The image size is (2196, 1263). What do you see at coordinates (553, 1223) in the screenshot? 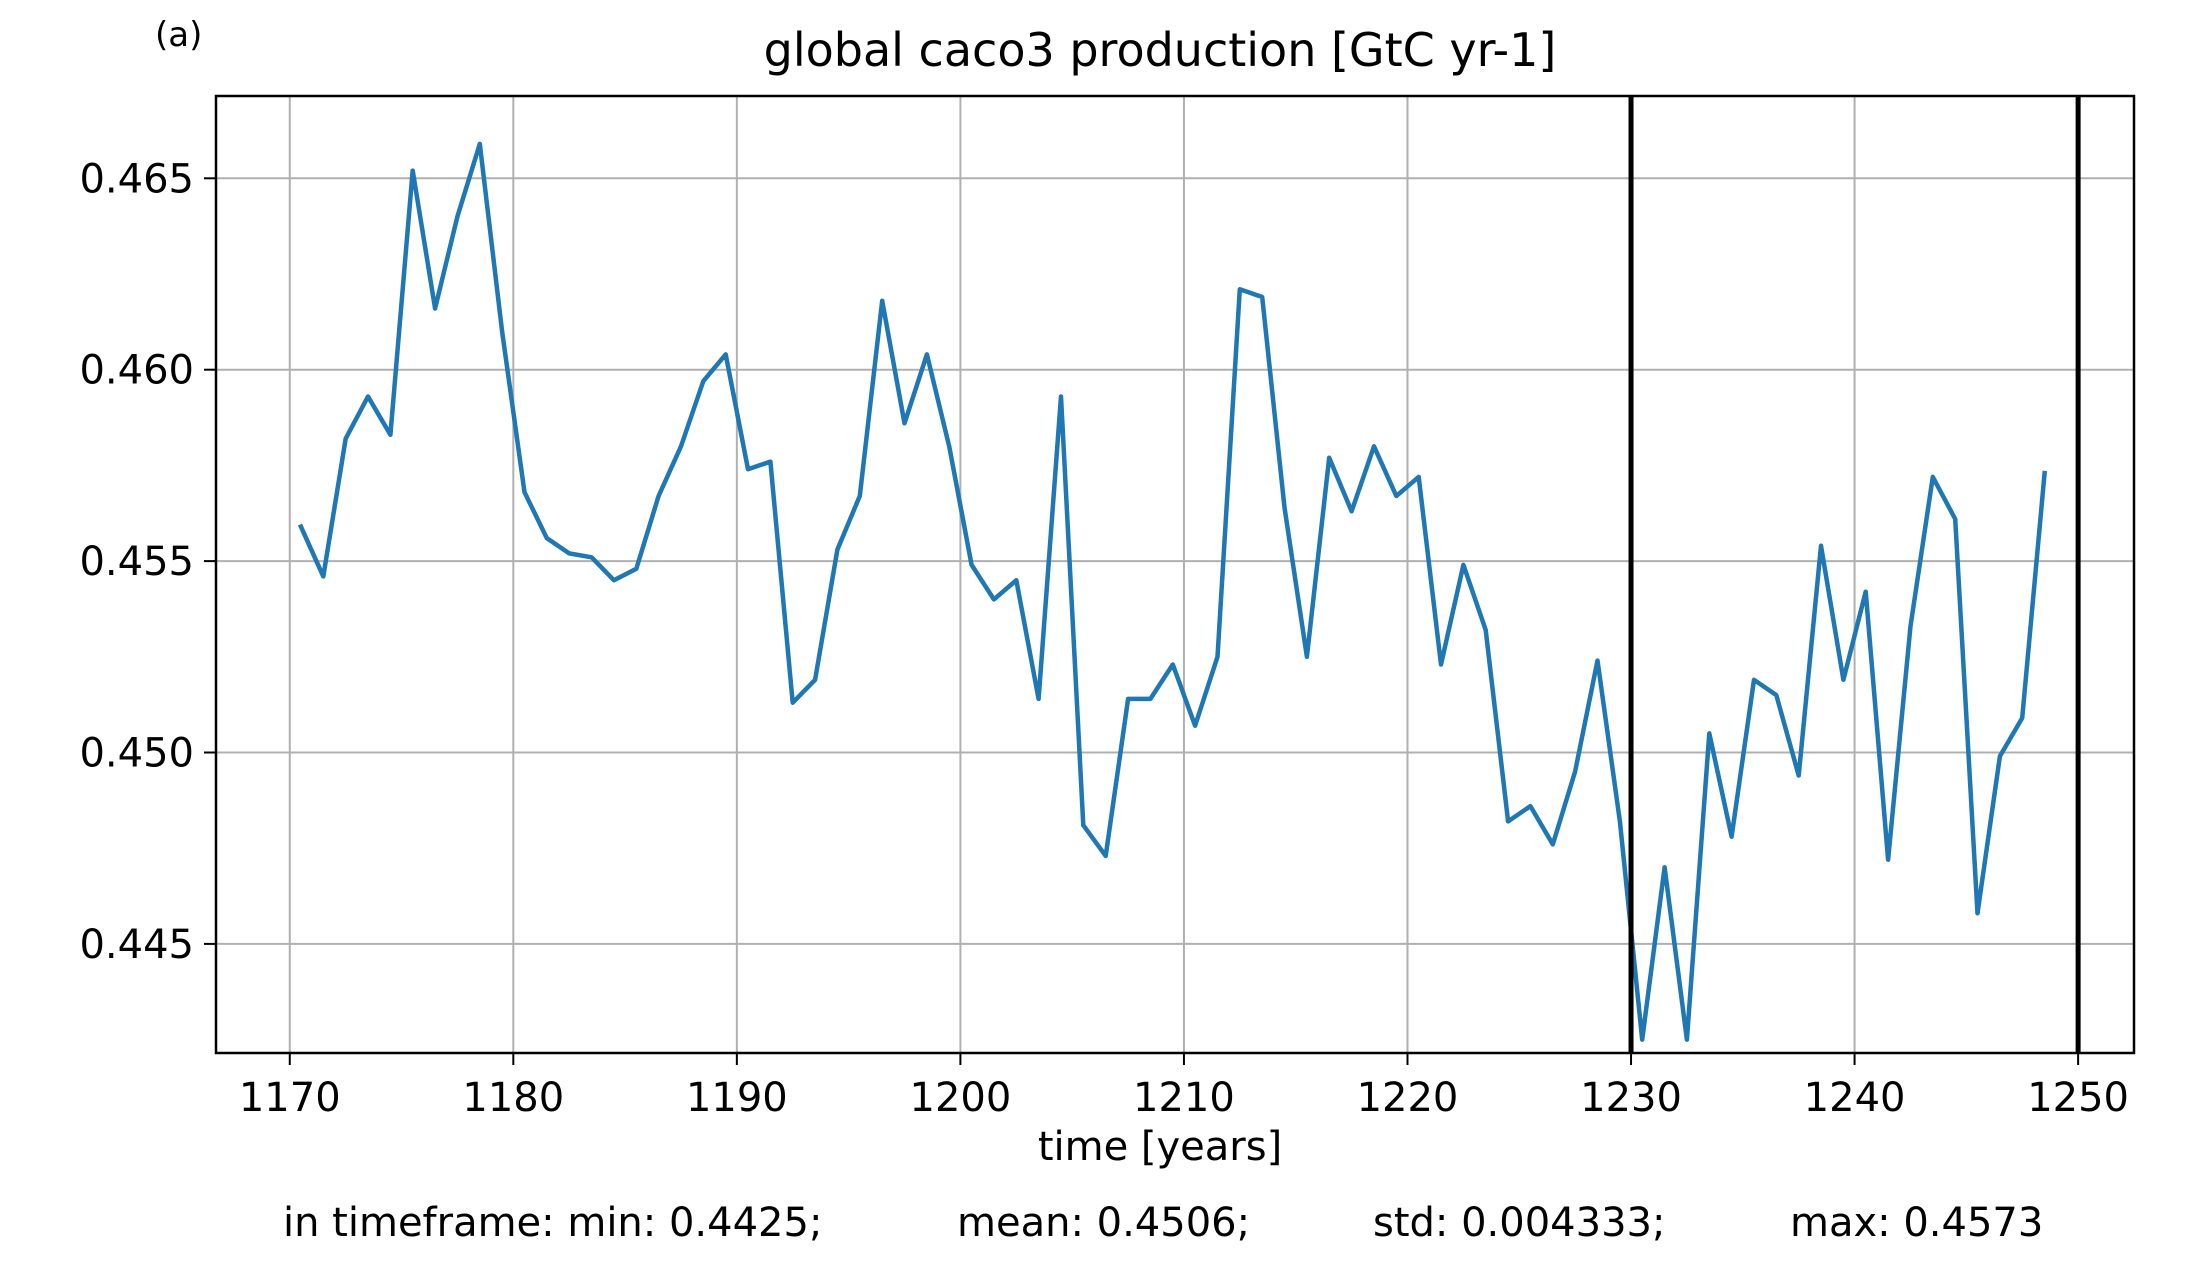
I see `stat-min: in timeframe: min: 0.4425;` at bounding box center [553, 1223].